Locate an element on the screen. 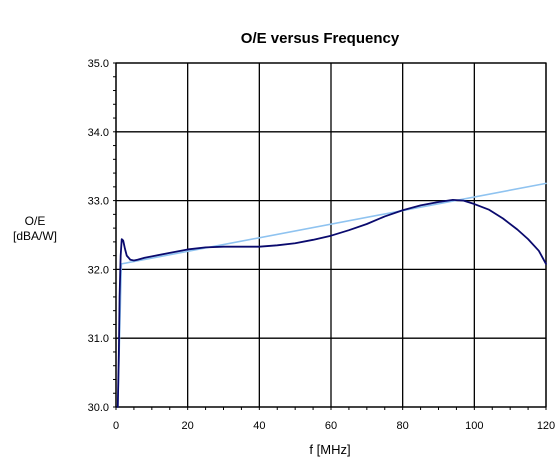 Image resolution: width=560 pixels, height=465 pixels. y-tick-label: 30.0 is located at coordinates (98, 408).